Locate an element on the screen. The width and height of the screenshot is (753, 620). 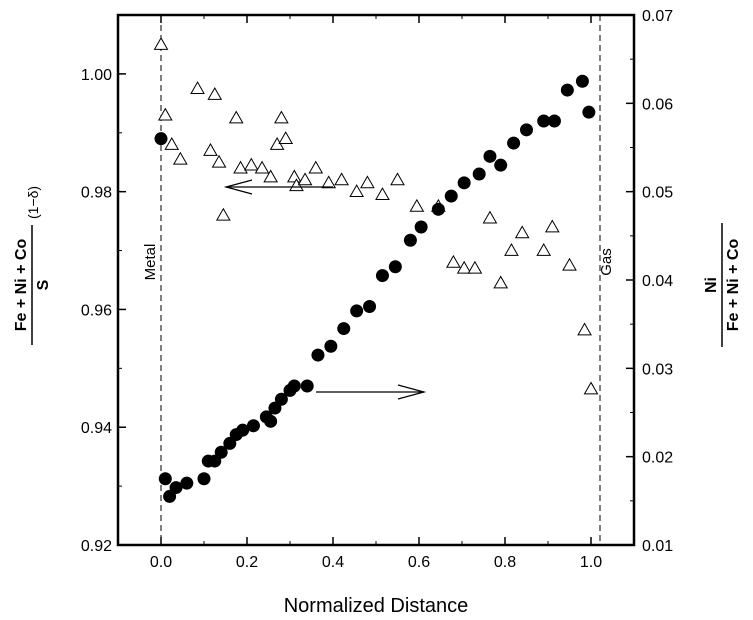
right-axis-title: Ni Fe + Ni + Co is located at coordinates (722, 285).